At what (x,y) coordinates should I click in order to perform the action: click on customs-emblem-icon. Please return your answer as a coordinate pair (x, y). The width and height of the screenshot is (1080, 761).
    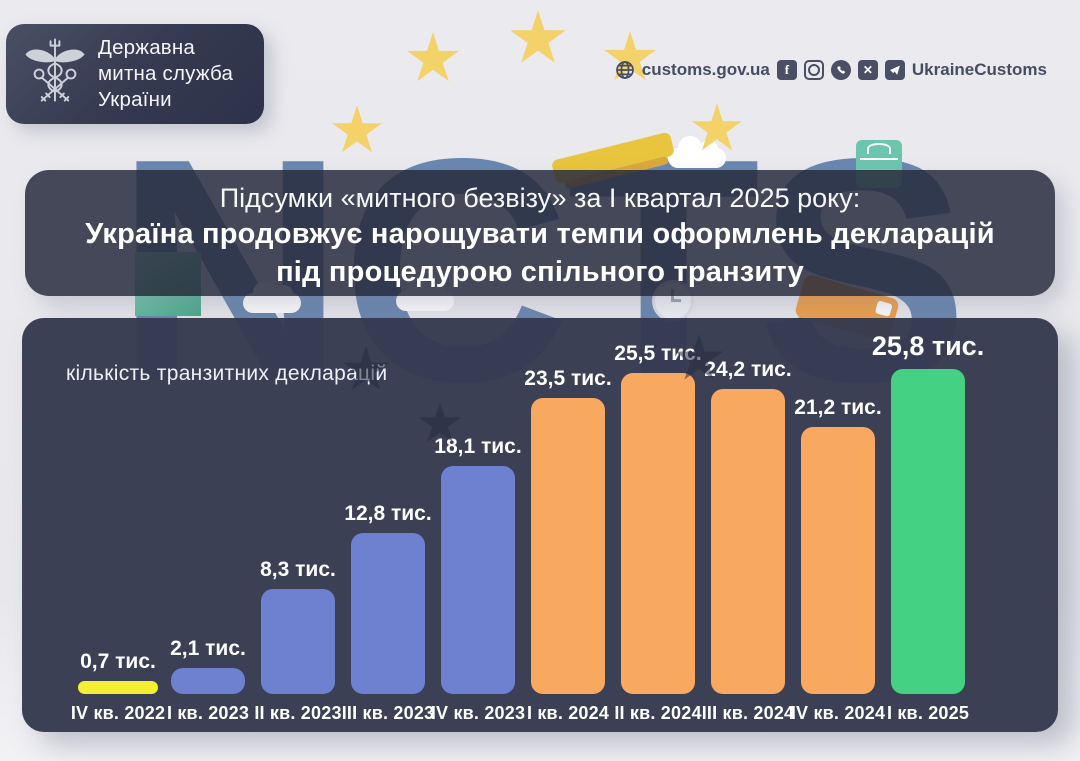
    Looking at the image, I should click on (55, 70).